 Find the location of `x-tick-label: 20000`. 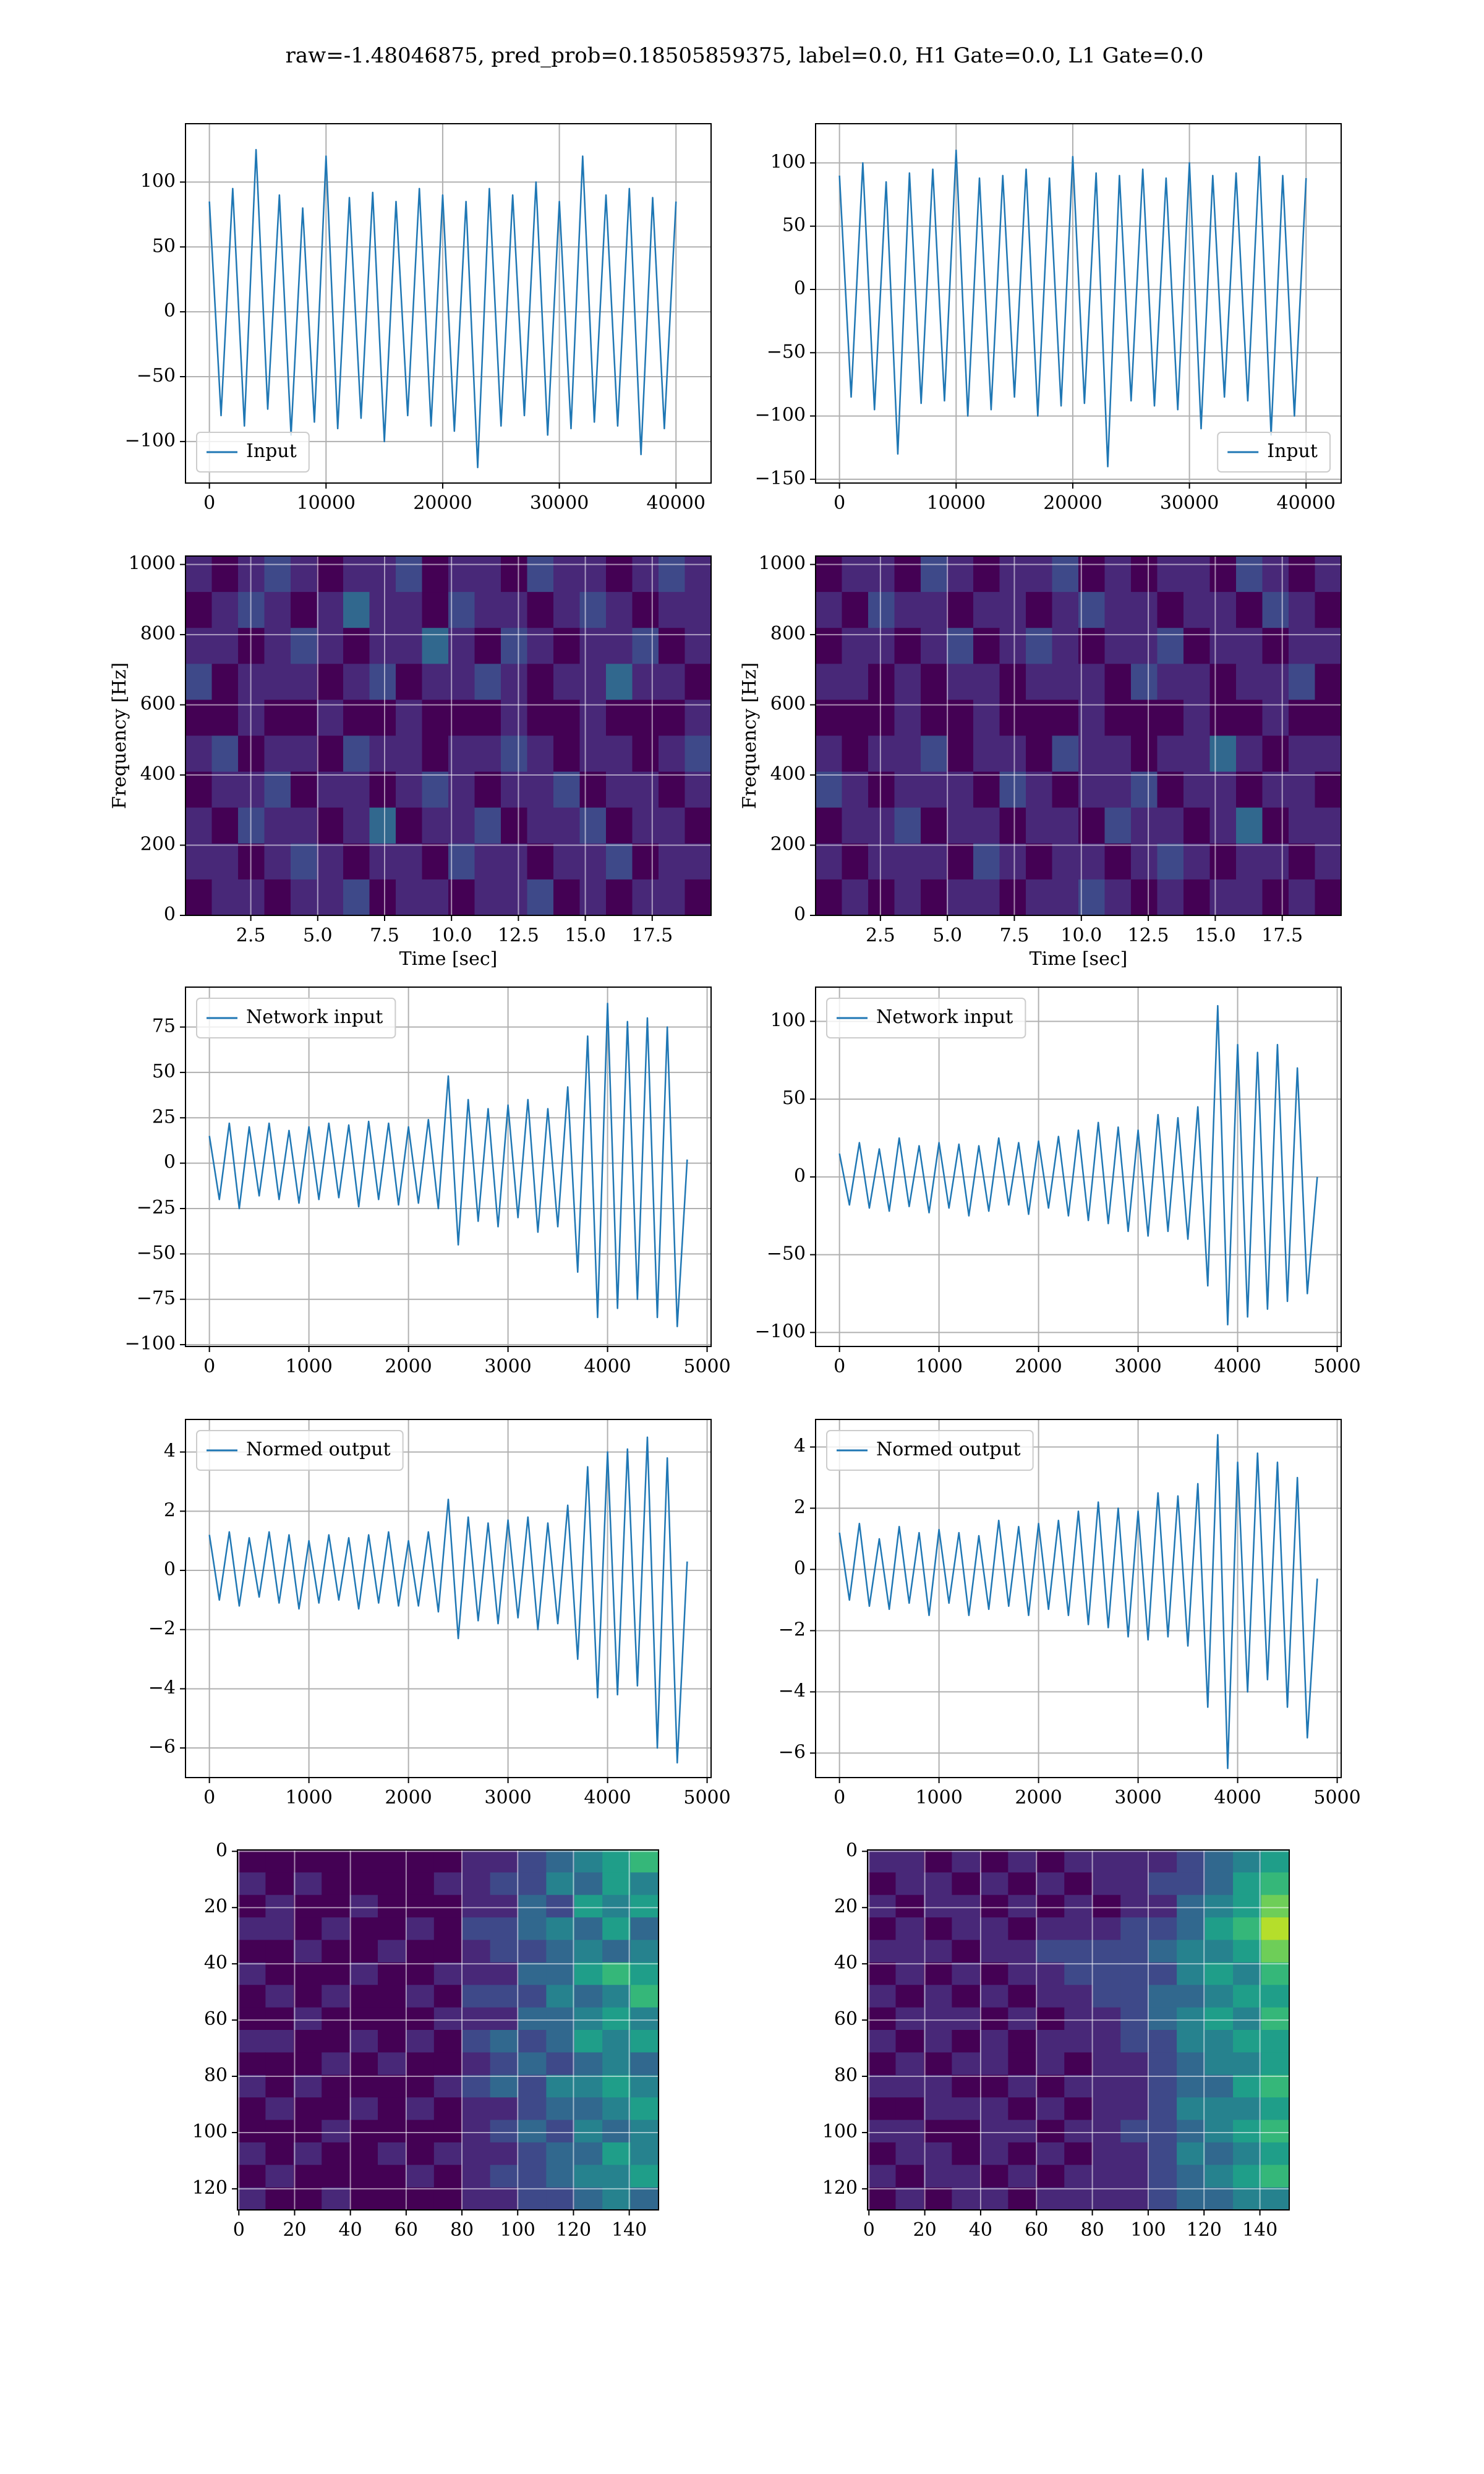

x-tick-label: 20000 is located at coordinates (442, 503).